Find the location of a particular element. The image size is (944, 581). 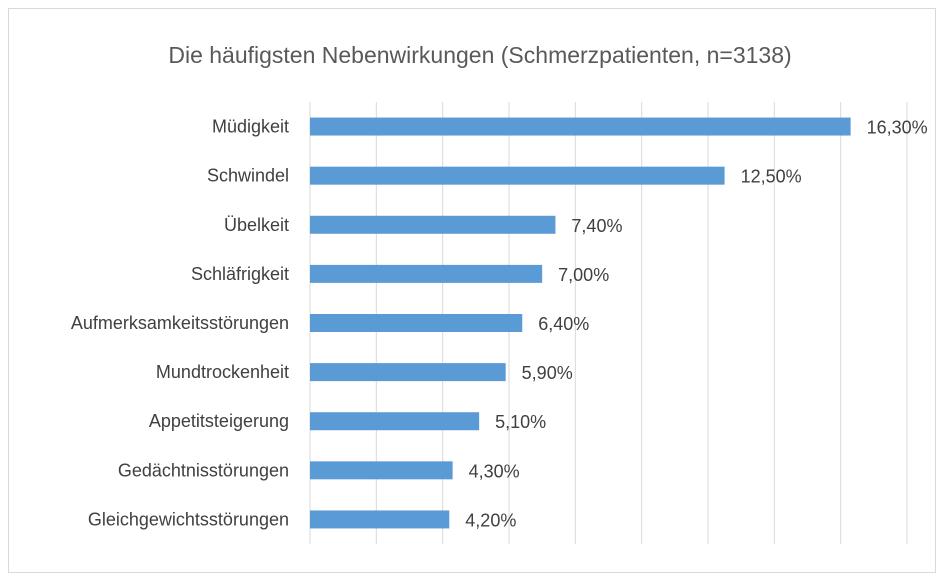

category-label: Gleichgewichtsstörungen is located at coordinates (188, 519).